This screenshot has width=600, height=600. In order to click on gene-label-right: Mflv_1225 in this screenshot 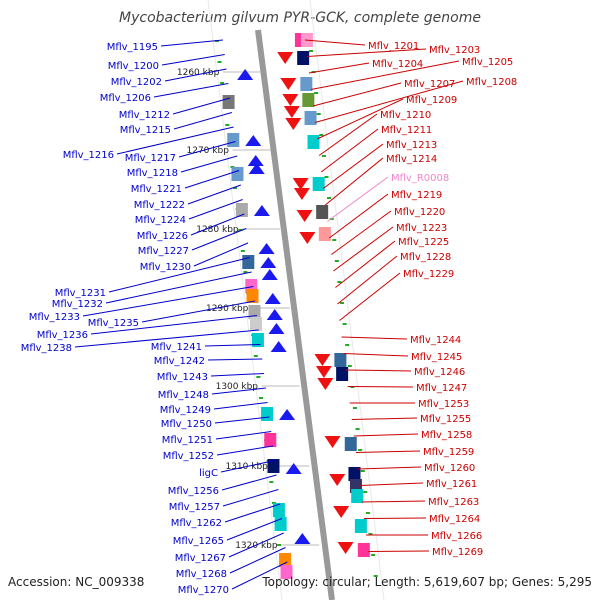, I will do `click(423, 242)`.